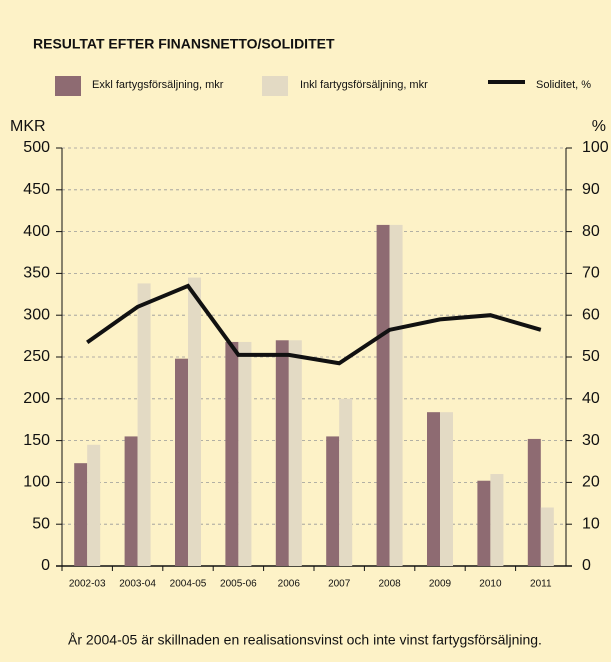  I want to click on x-tick-label: 2006, so click(289, 584).